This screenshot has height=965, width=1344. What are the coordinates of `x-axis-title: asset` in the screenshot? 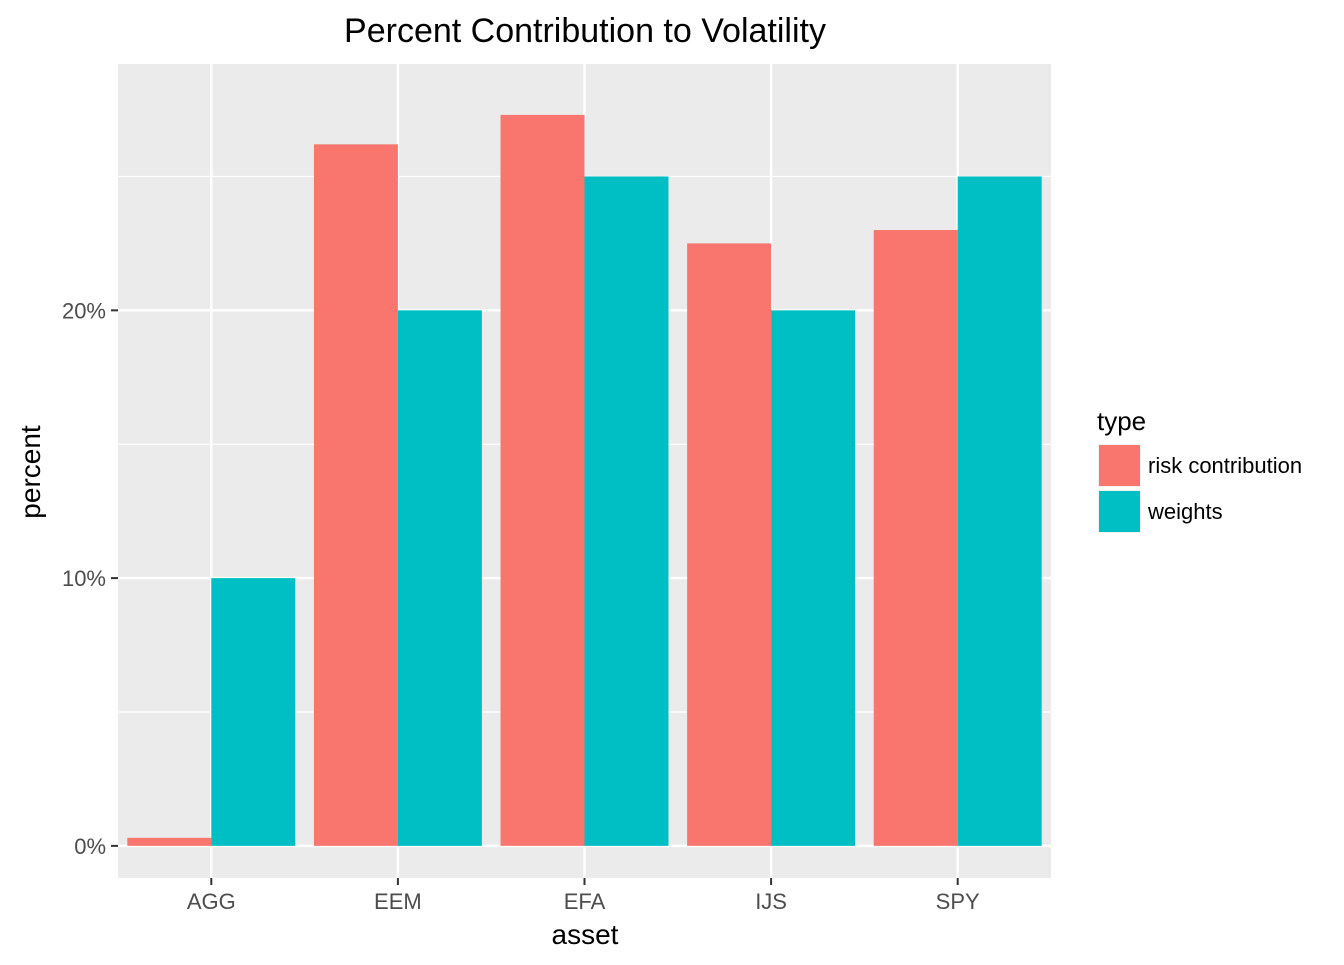 It's located at (585, 934).